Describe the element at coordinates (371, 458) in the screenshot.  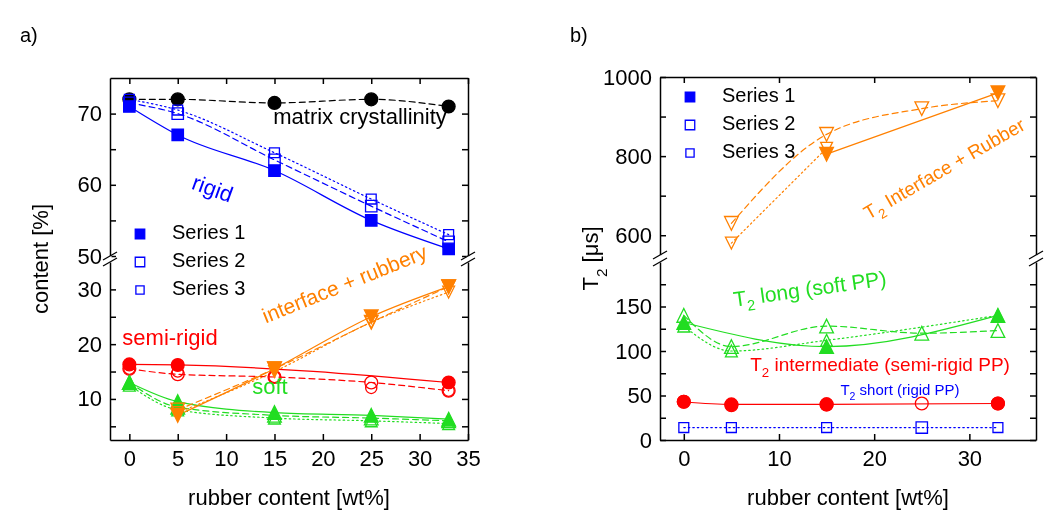
I see `x-tick-label: 25` at that location.